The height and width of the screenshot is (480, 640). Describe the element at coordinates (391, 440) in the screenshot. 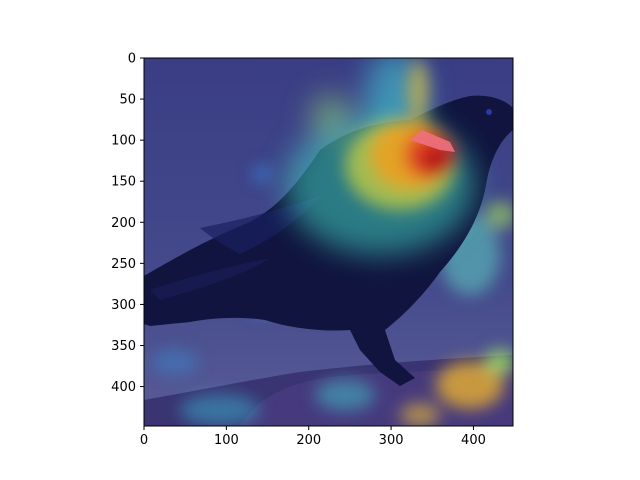

I see `x-tick-label: 300` at that location.